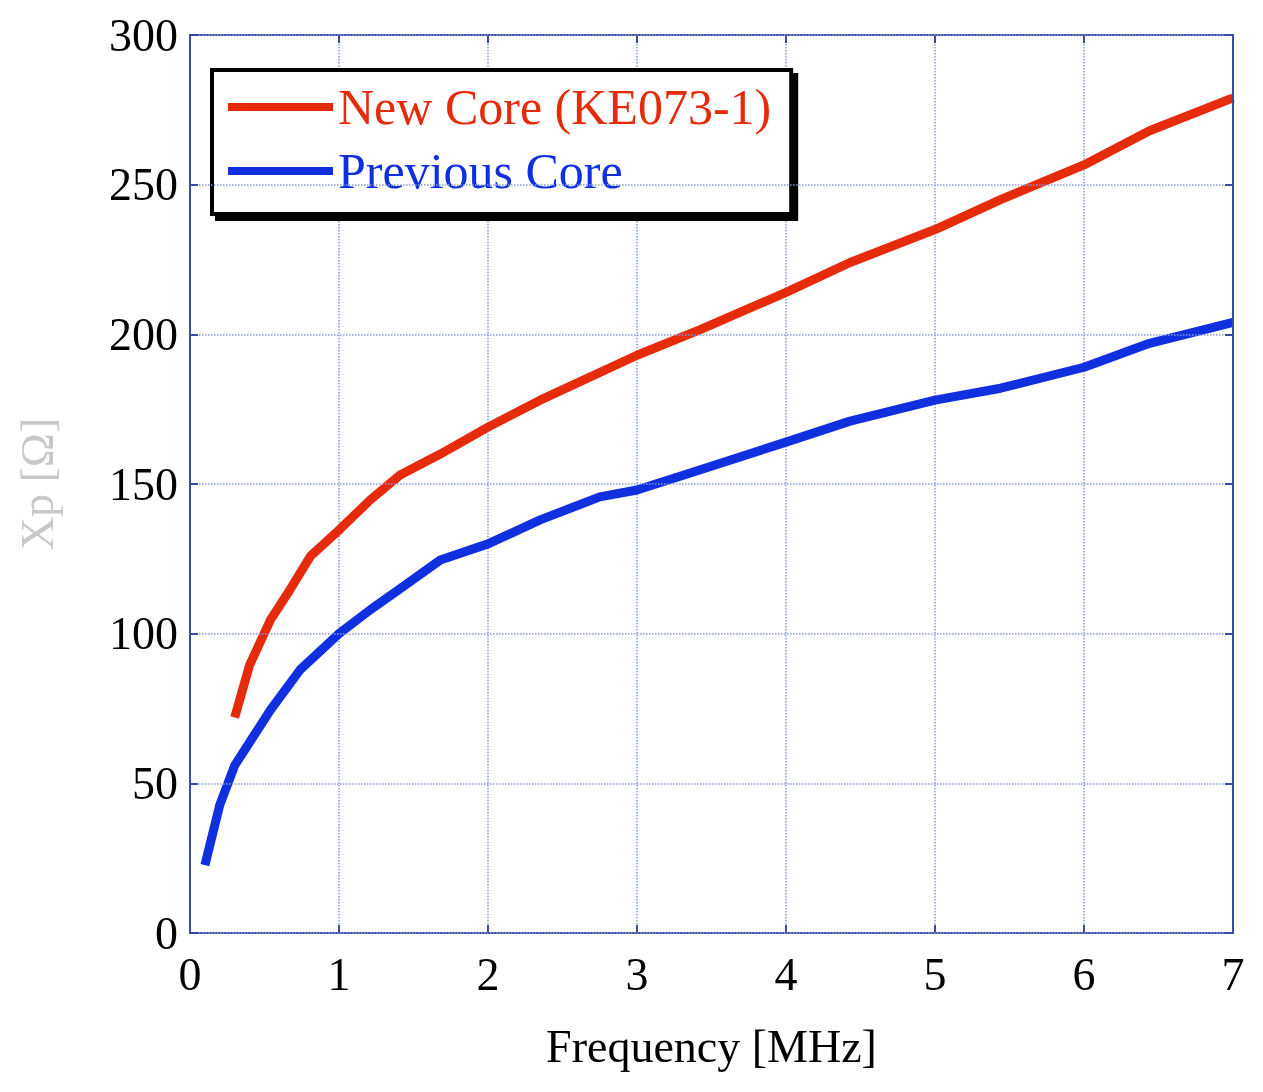  What do you see at coordinates (555, 107) in the screenshot?
I see `legend-label: New Core (KE073-1)` at bounding box center [555, 107].